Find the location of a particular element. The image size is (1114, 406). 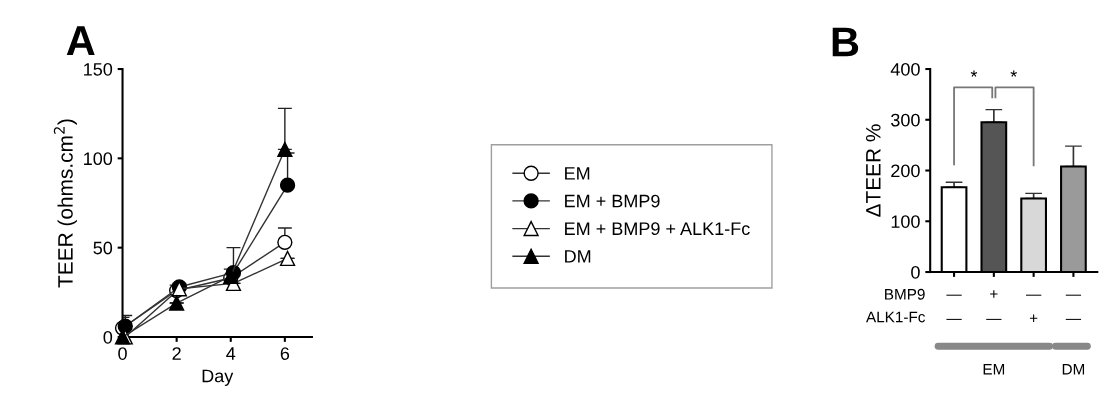

x-tick-label: 0 is located at coordinates (122, 353).